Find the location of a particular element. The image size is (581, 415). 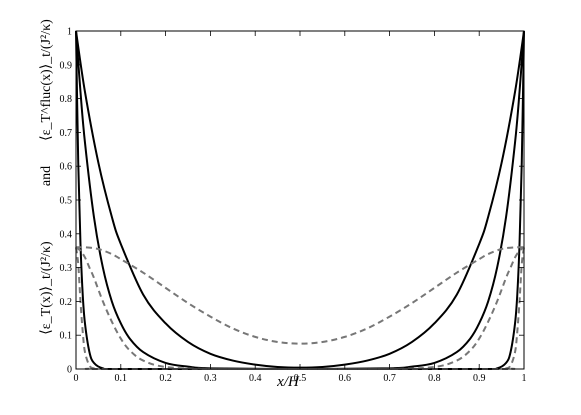

y-tick-label: 1 is located at coordinates (69, 32).